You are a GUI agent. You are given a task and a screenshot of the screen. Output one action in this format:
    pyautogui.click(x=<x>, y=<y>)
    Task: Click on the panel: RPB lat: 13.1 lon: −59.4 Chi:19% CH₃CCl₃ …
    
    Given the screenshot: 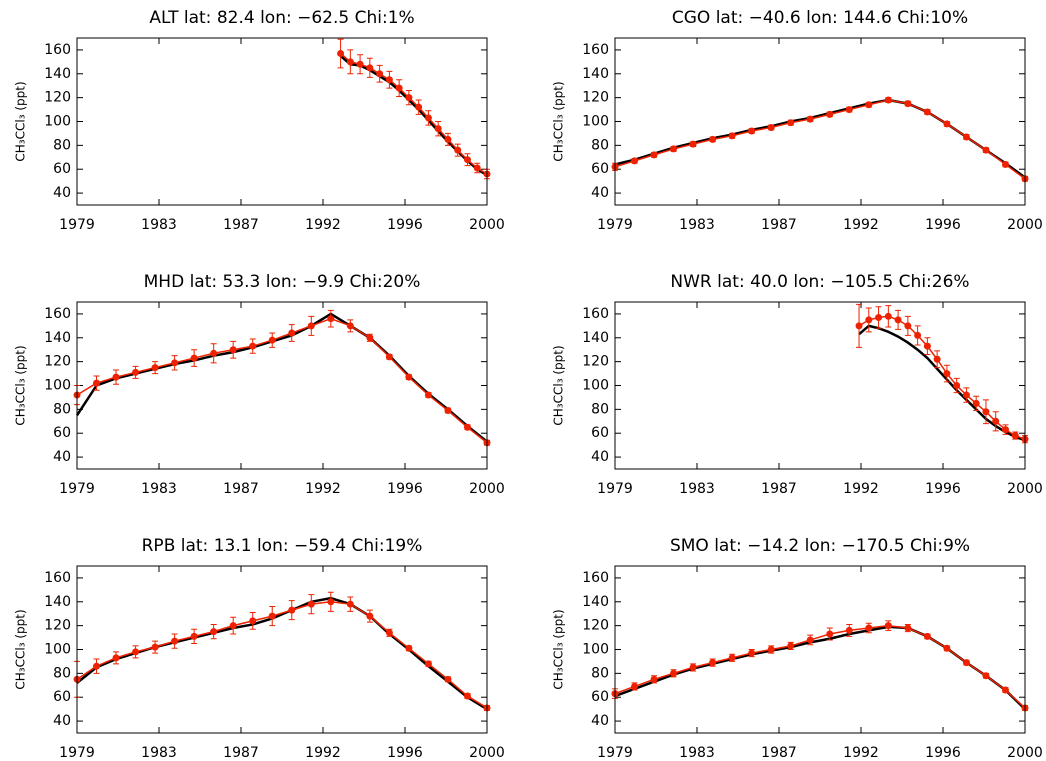 What is the action you would take?
    pyautogui.click(x=259, y=648)
    